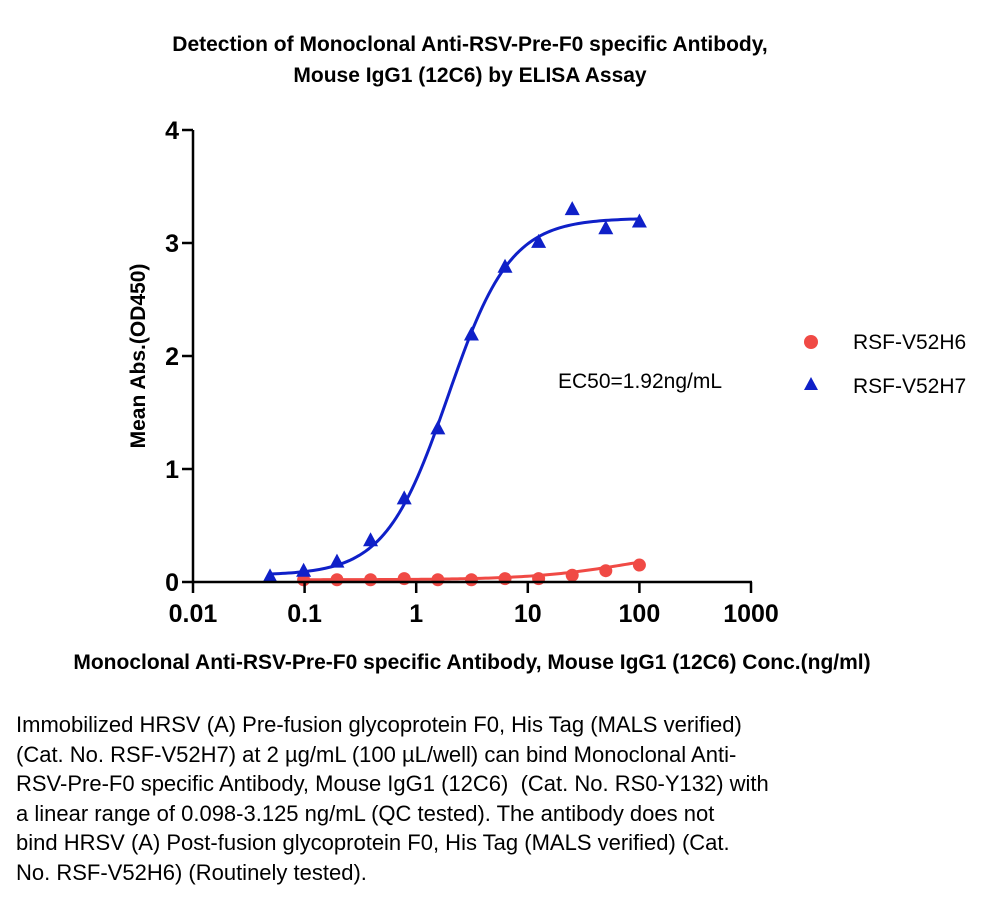 Image resolution: width=1000 pixels, height=899 pixels. Describe the element at coordinates (640, 614) in the screenshot. I see `x-tick-label: 100` at that location.